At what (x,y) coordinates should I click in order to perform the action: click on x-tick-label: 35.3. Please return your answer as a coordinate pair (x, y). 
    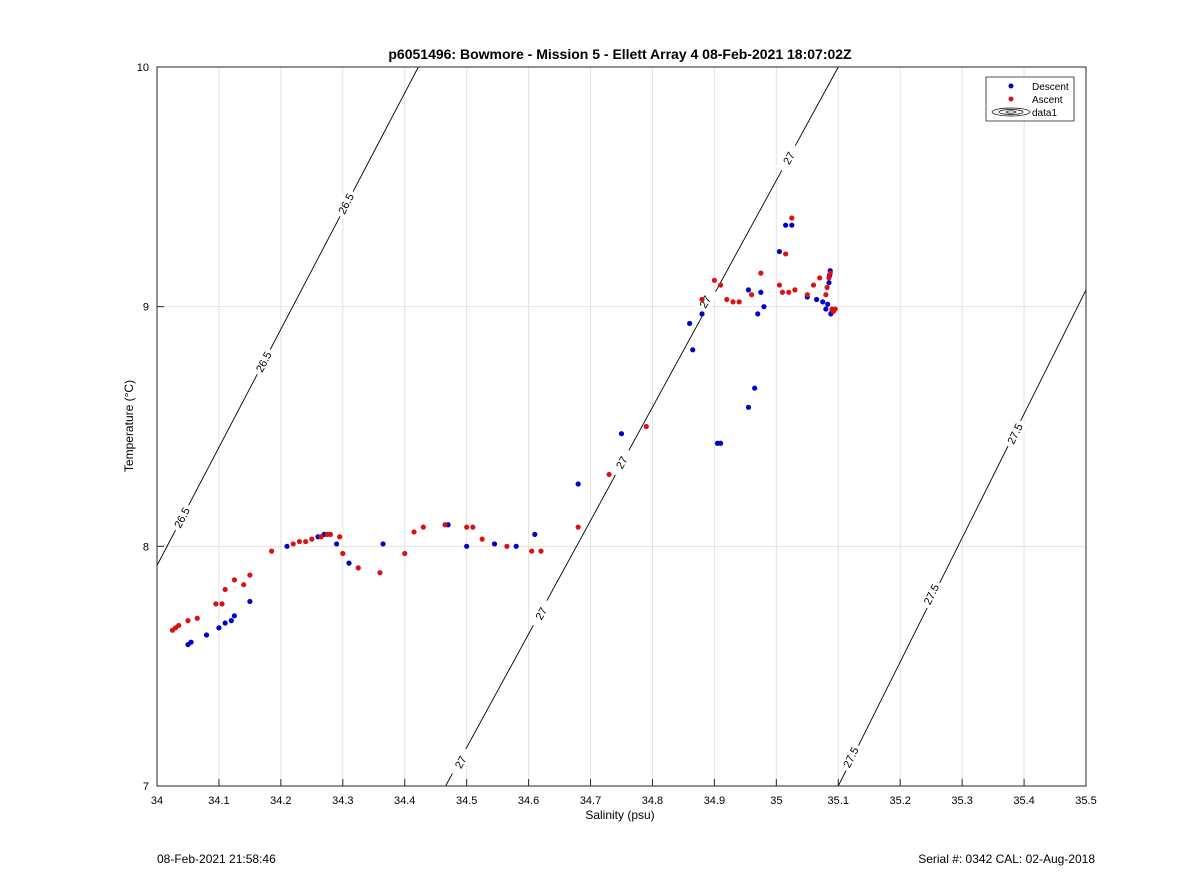
    Looking at the image, I should click on (961, 801).